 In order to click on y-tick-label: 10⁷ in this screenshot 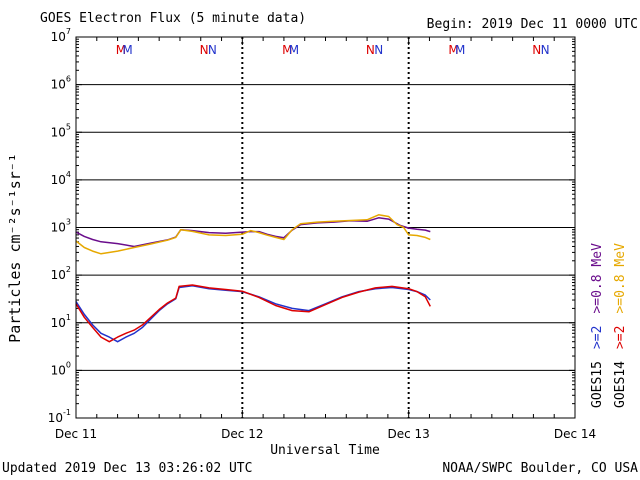, I will do `click(61, 35)`.